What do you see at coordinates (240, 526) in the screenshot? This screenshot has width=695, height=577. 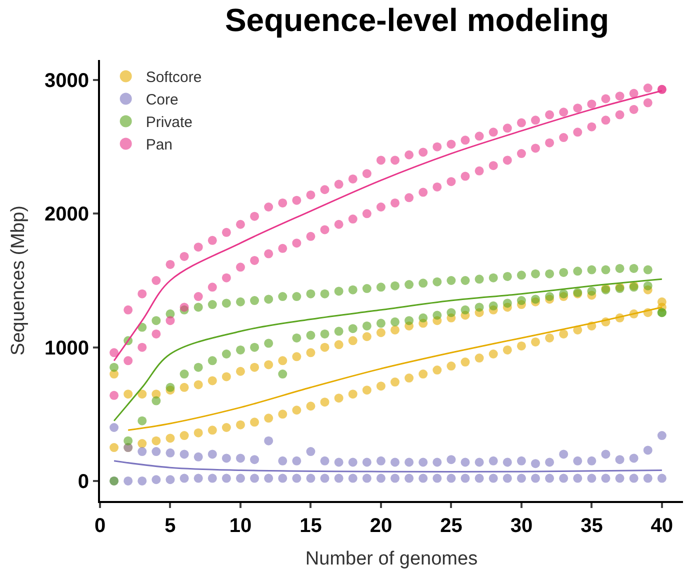 I see `x-tick-label: 10` at bounding box center [240, 526].